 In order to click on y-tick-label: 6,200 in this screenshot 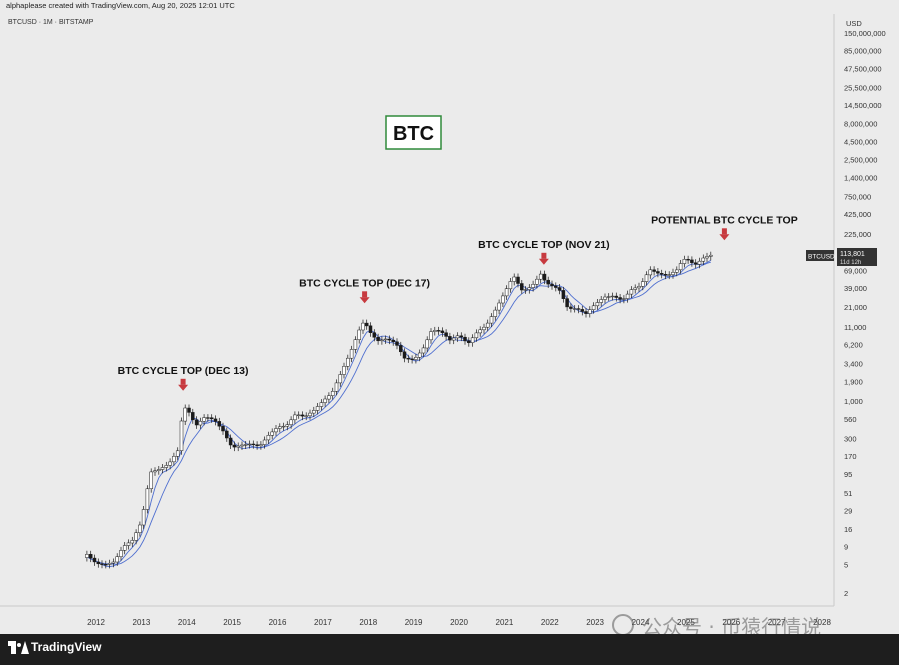, I will do `click(853, 345)`.